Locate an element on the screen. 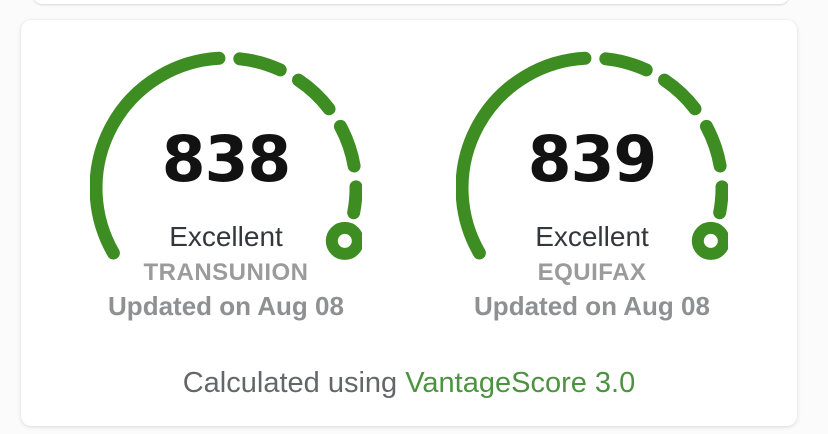 The image size is (828, 434). footer-note: Calculated using VantageScore 3.0 is located at coordinates (409, 383).